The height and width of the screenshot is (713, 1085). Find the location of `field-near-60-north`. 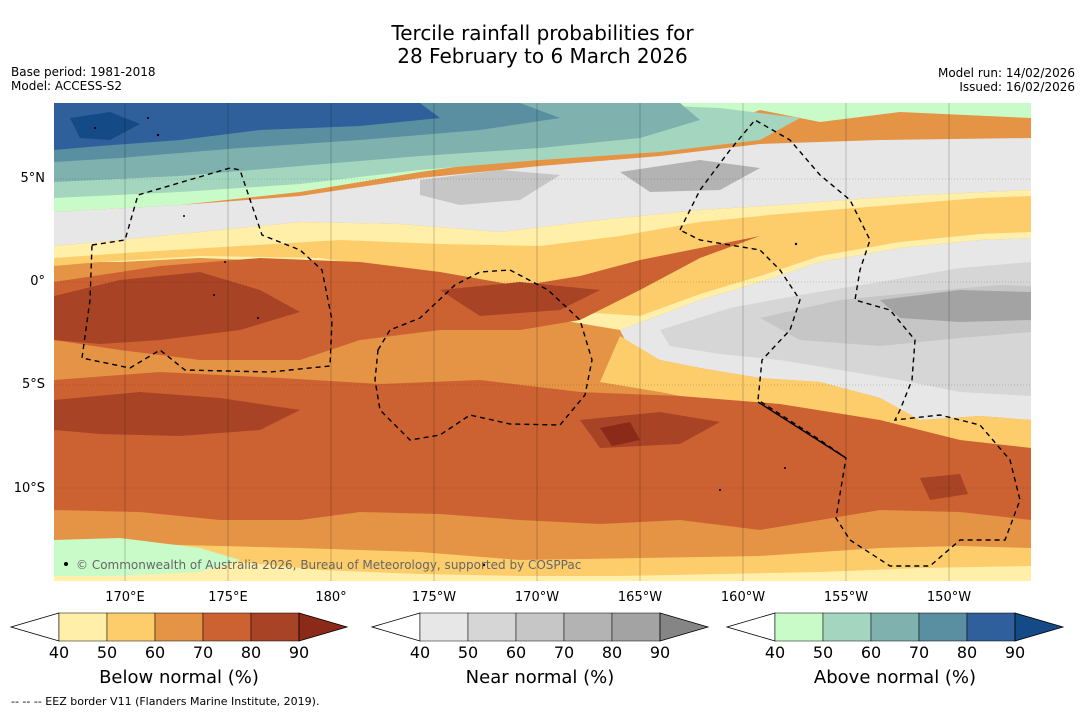

field-near-60-north is located at coordinates (490, 187).